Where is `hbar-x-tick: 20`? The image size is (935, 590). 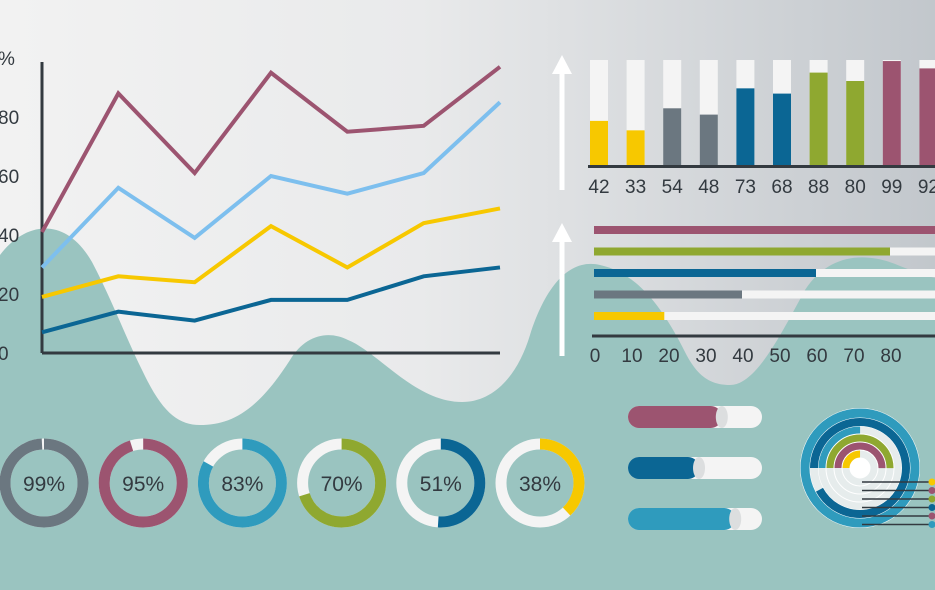 hbar-x-tick: 20 is located at coordinates (668, 356).